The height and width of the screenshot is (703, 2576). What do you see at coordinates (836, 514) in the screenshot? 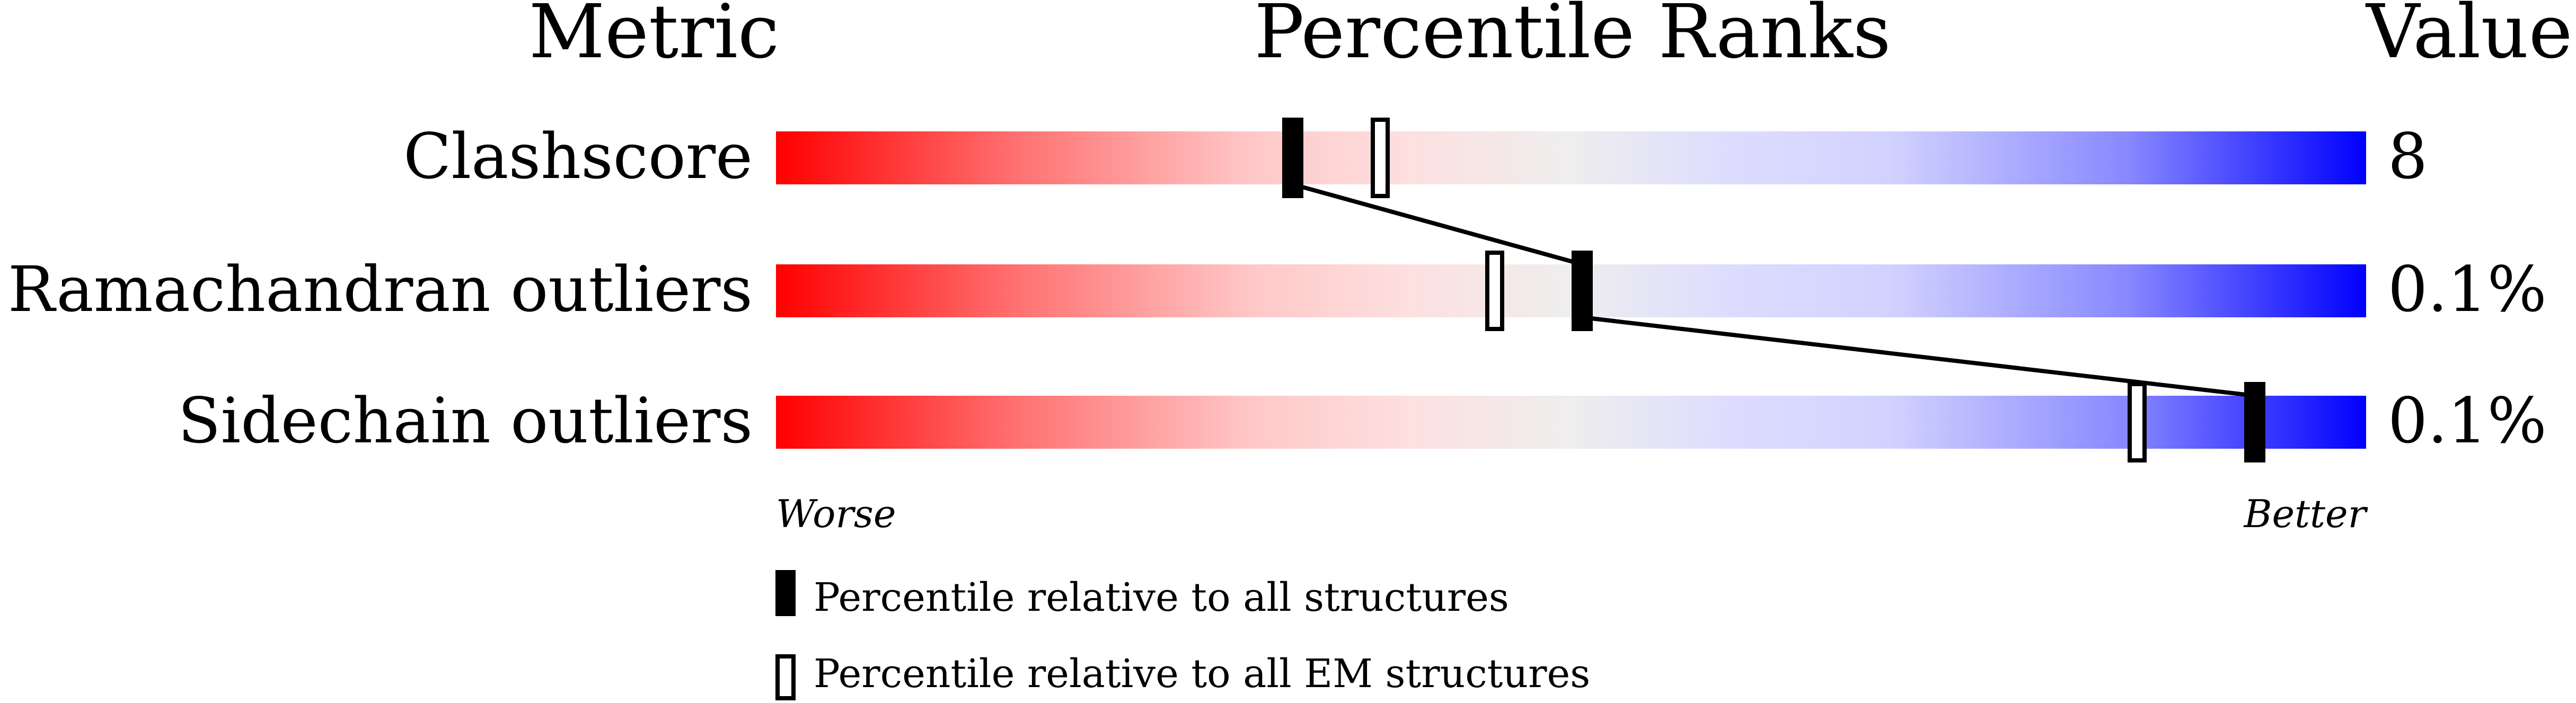
I see `worse-label: Worse` at bounding box center [836, 514].